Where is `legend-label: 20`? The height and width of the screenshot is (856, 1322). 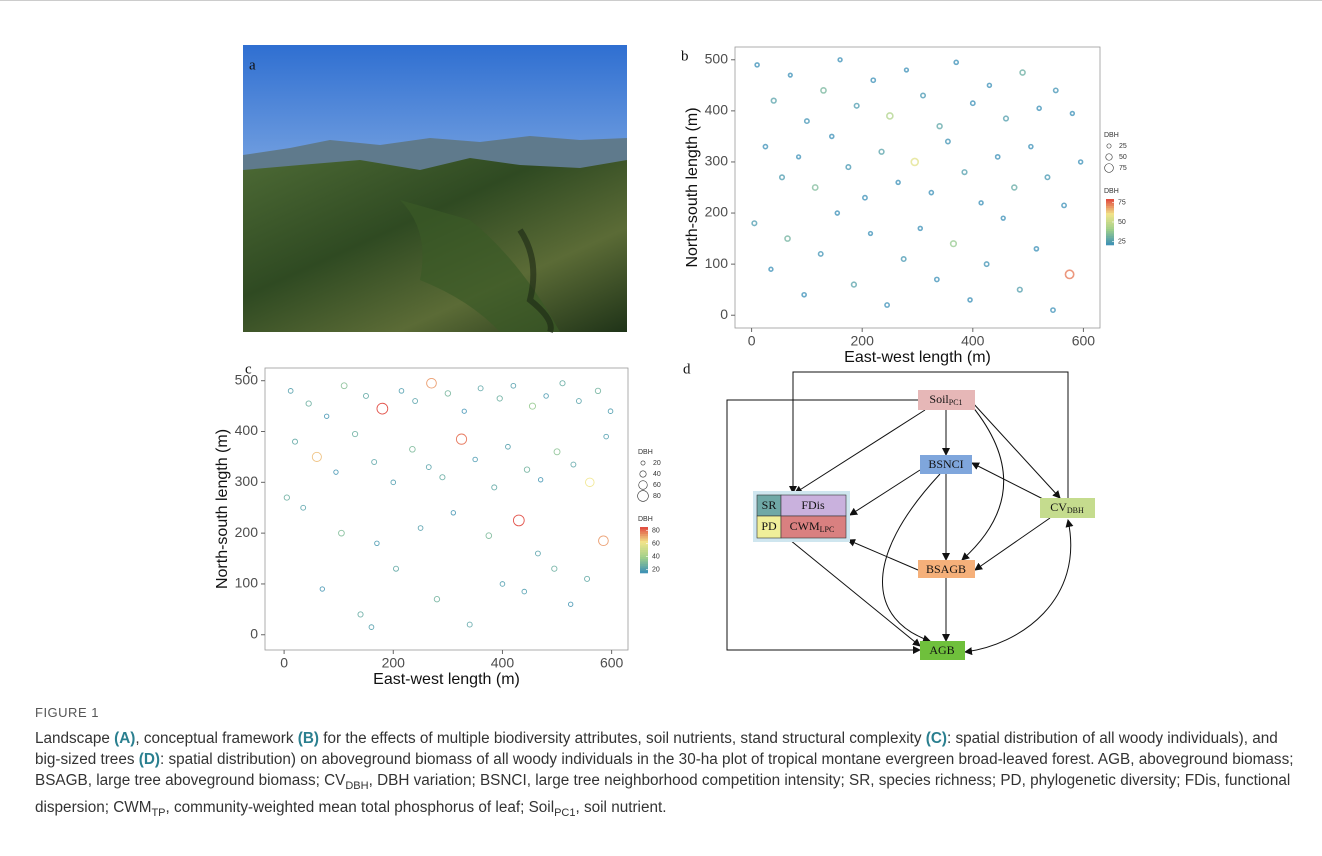
legend-label: 20 is located at coordinates (657, 463).